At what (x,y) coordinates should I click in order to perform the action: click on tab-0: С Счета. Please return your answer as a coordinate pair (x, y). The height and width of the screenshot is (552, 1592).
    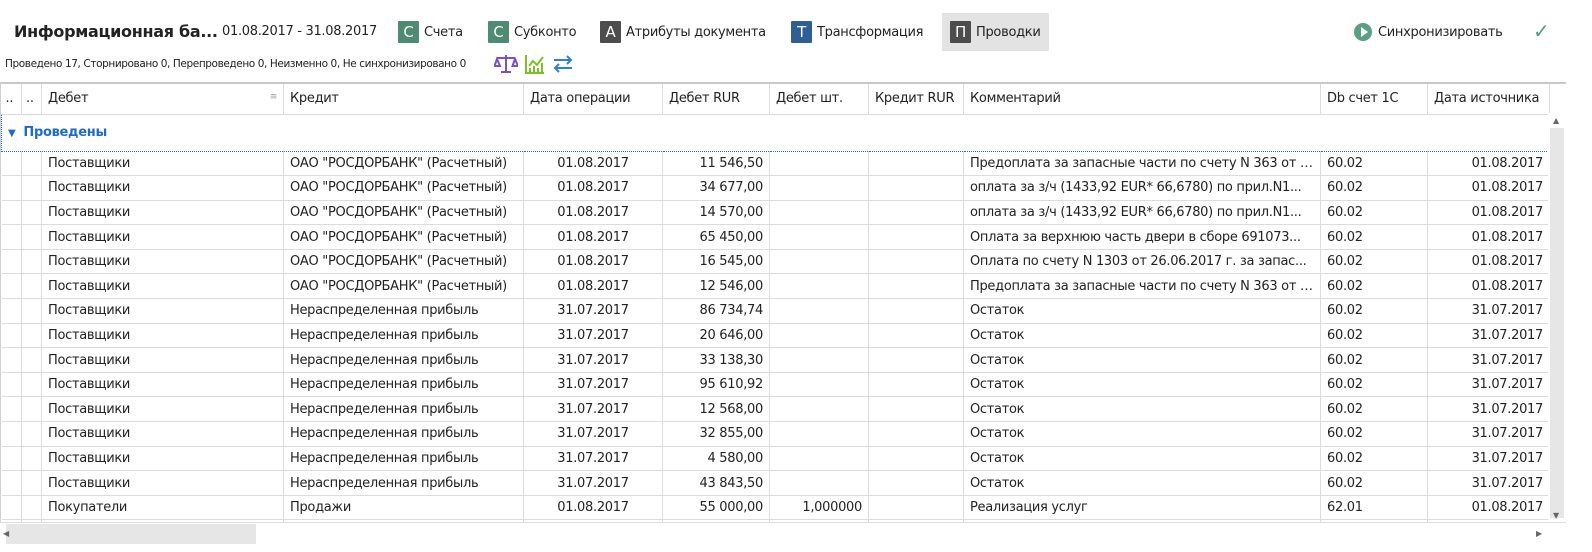
    Looking at the image, I should click on (430, 32).